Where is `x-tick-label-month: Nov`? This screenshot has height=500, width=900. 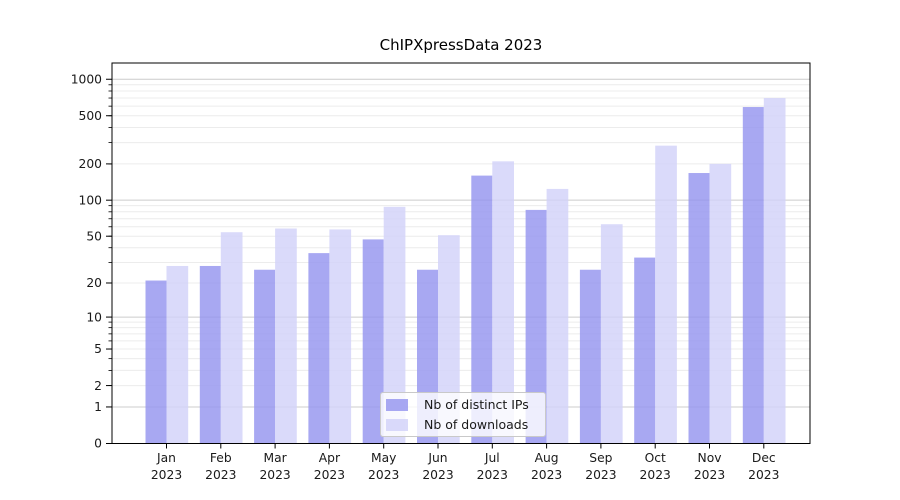
x-tick-label-month: Nov is located at coordinates (710, 458).